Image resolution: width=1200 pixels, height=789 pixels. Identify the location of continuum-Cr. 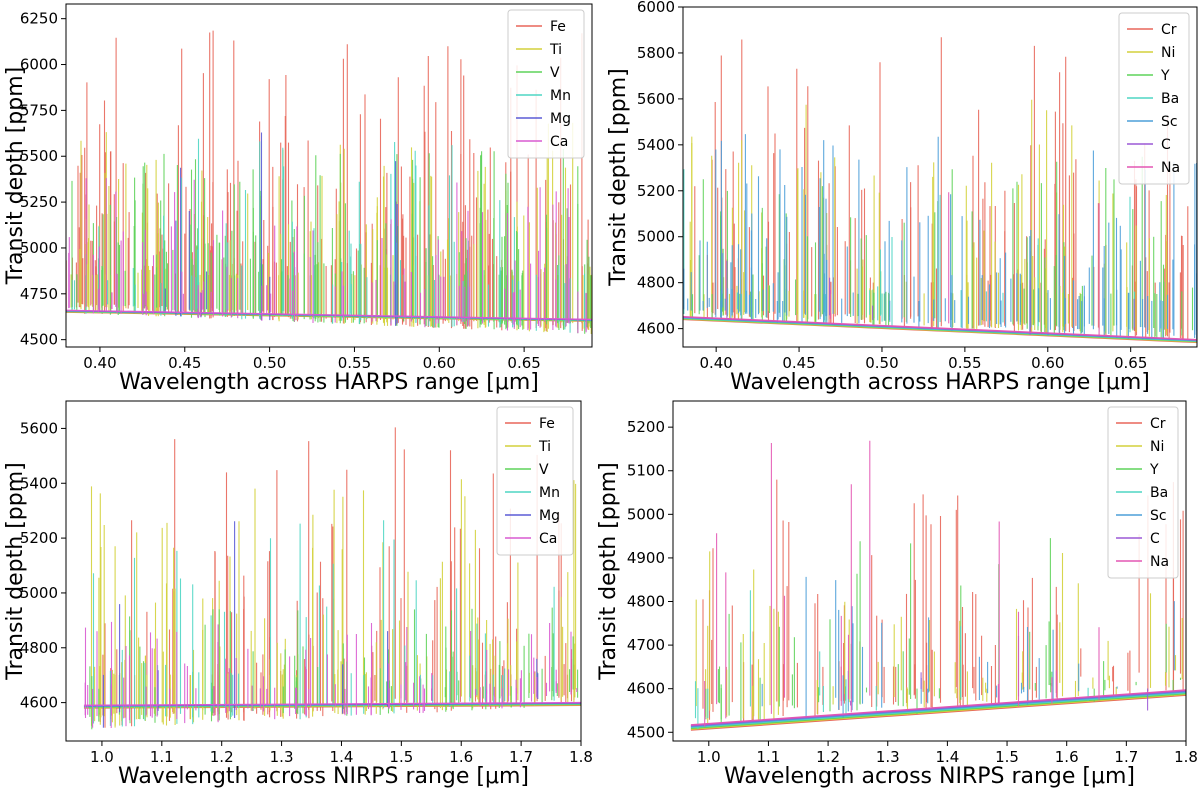
(938, 712).